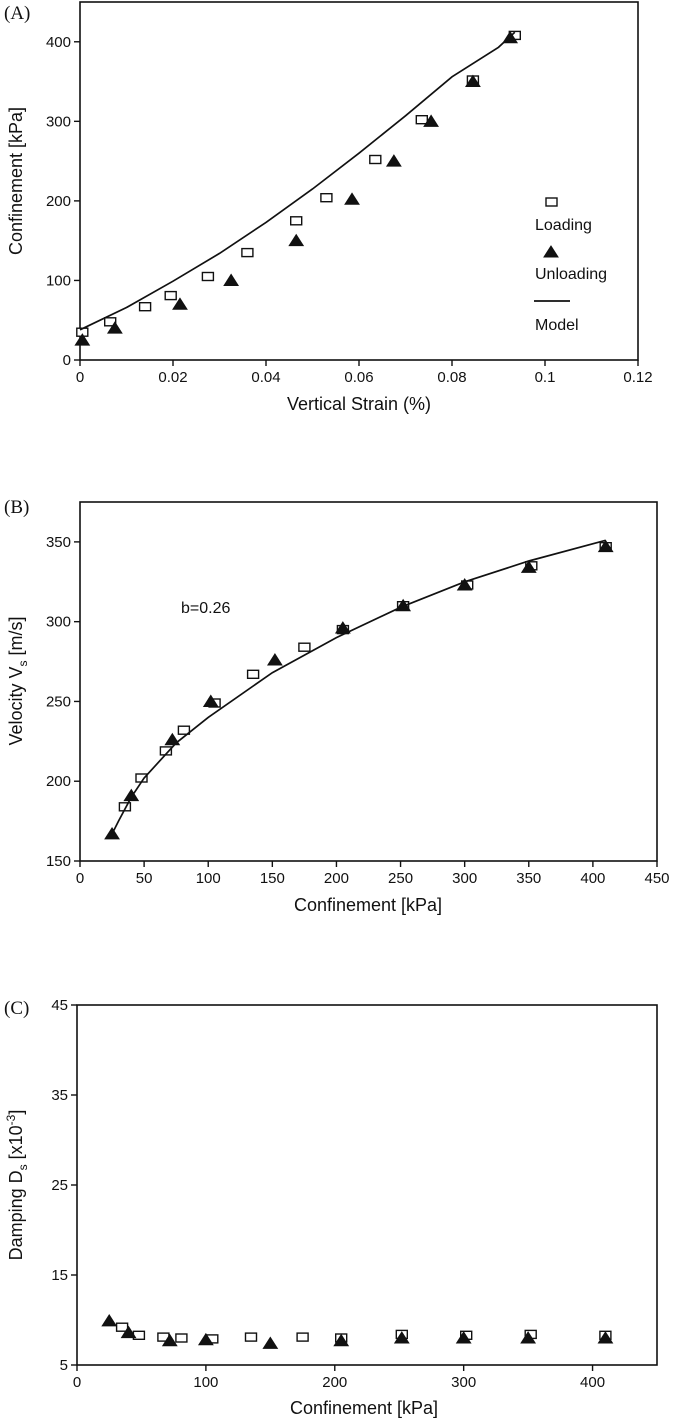  Describe the element at coordinates (545, 377) in the screenshot. I see `x-tick-label: 0.1` at that location.